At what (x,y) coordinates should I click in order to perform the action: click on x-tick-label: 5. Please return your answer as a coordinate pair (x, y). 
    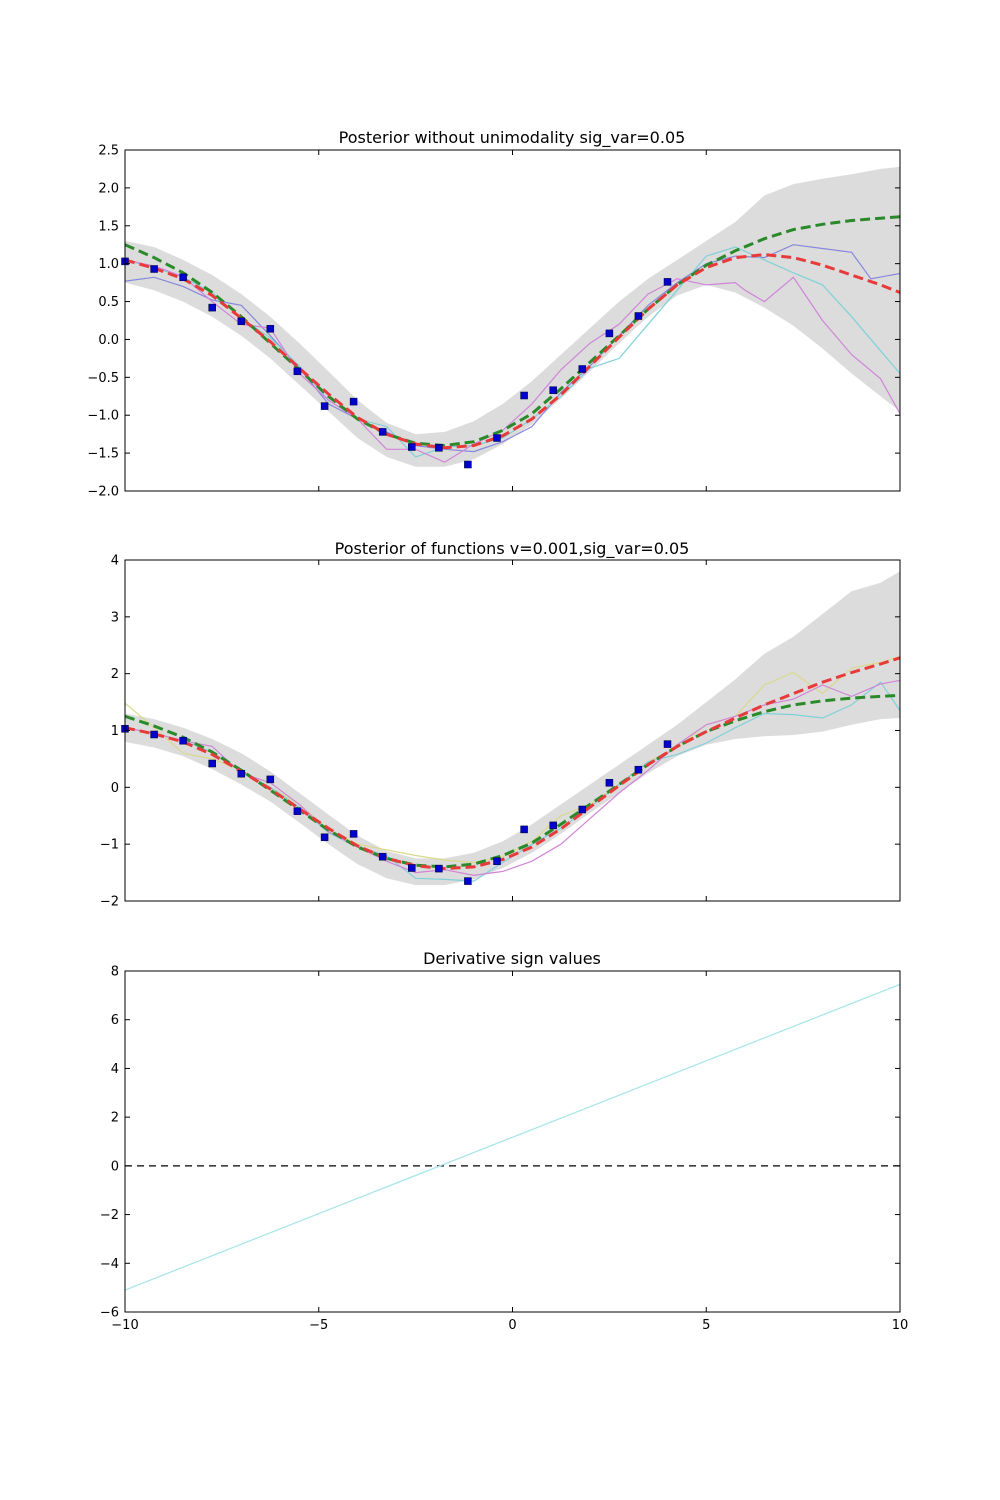
    Looking at the image, I should click on (706, 1325).